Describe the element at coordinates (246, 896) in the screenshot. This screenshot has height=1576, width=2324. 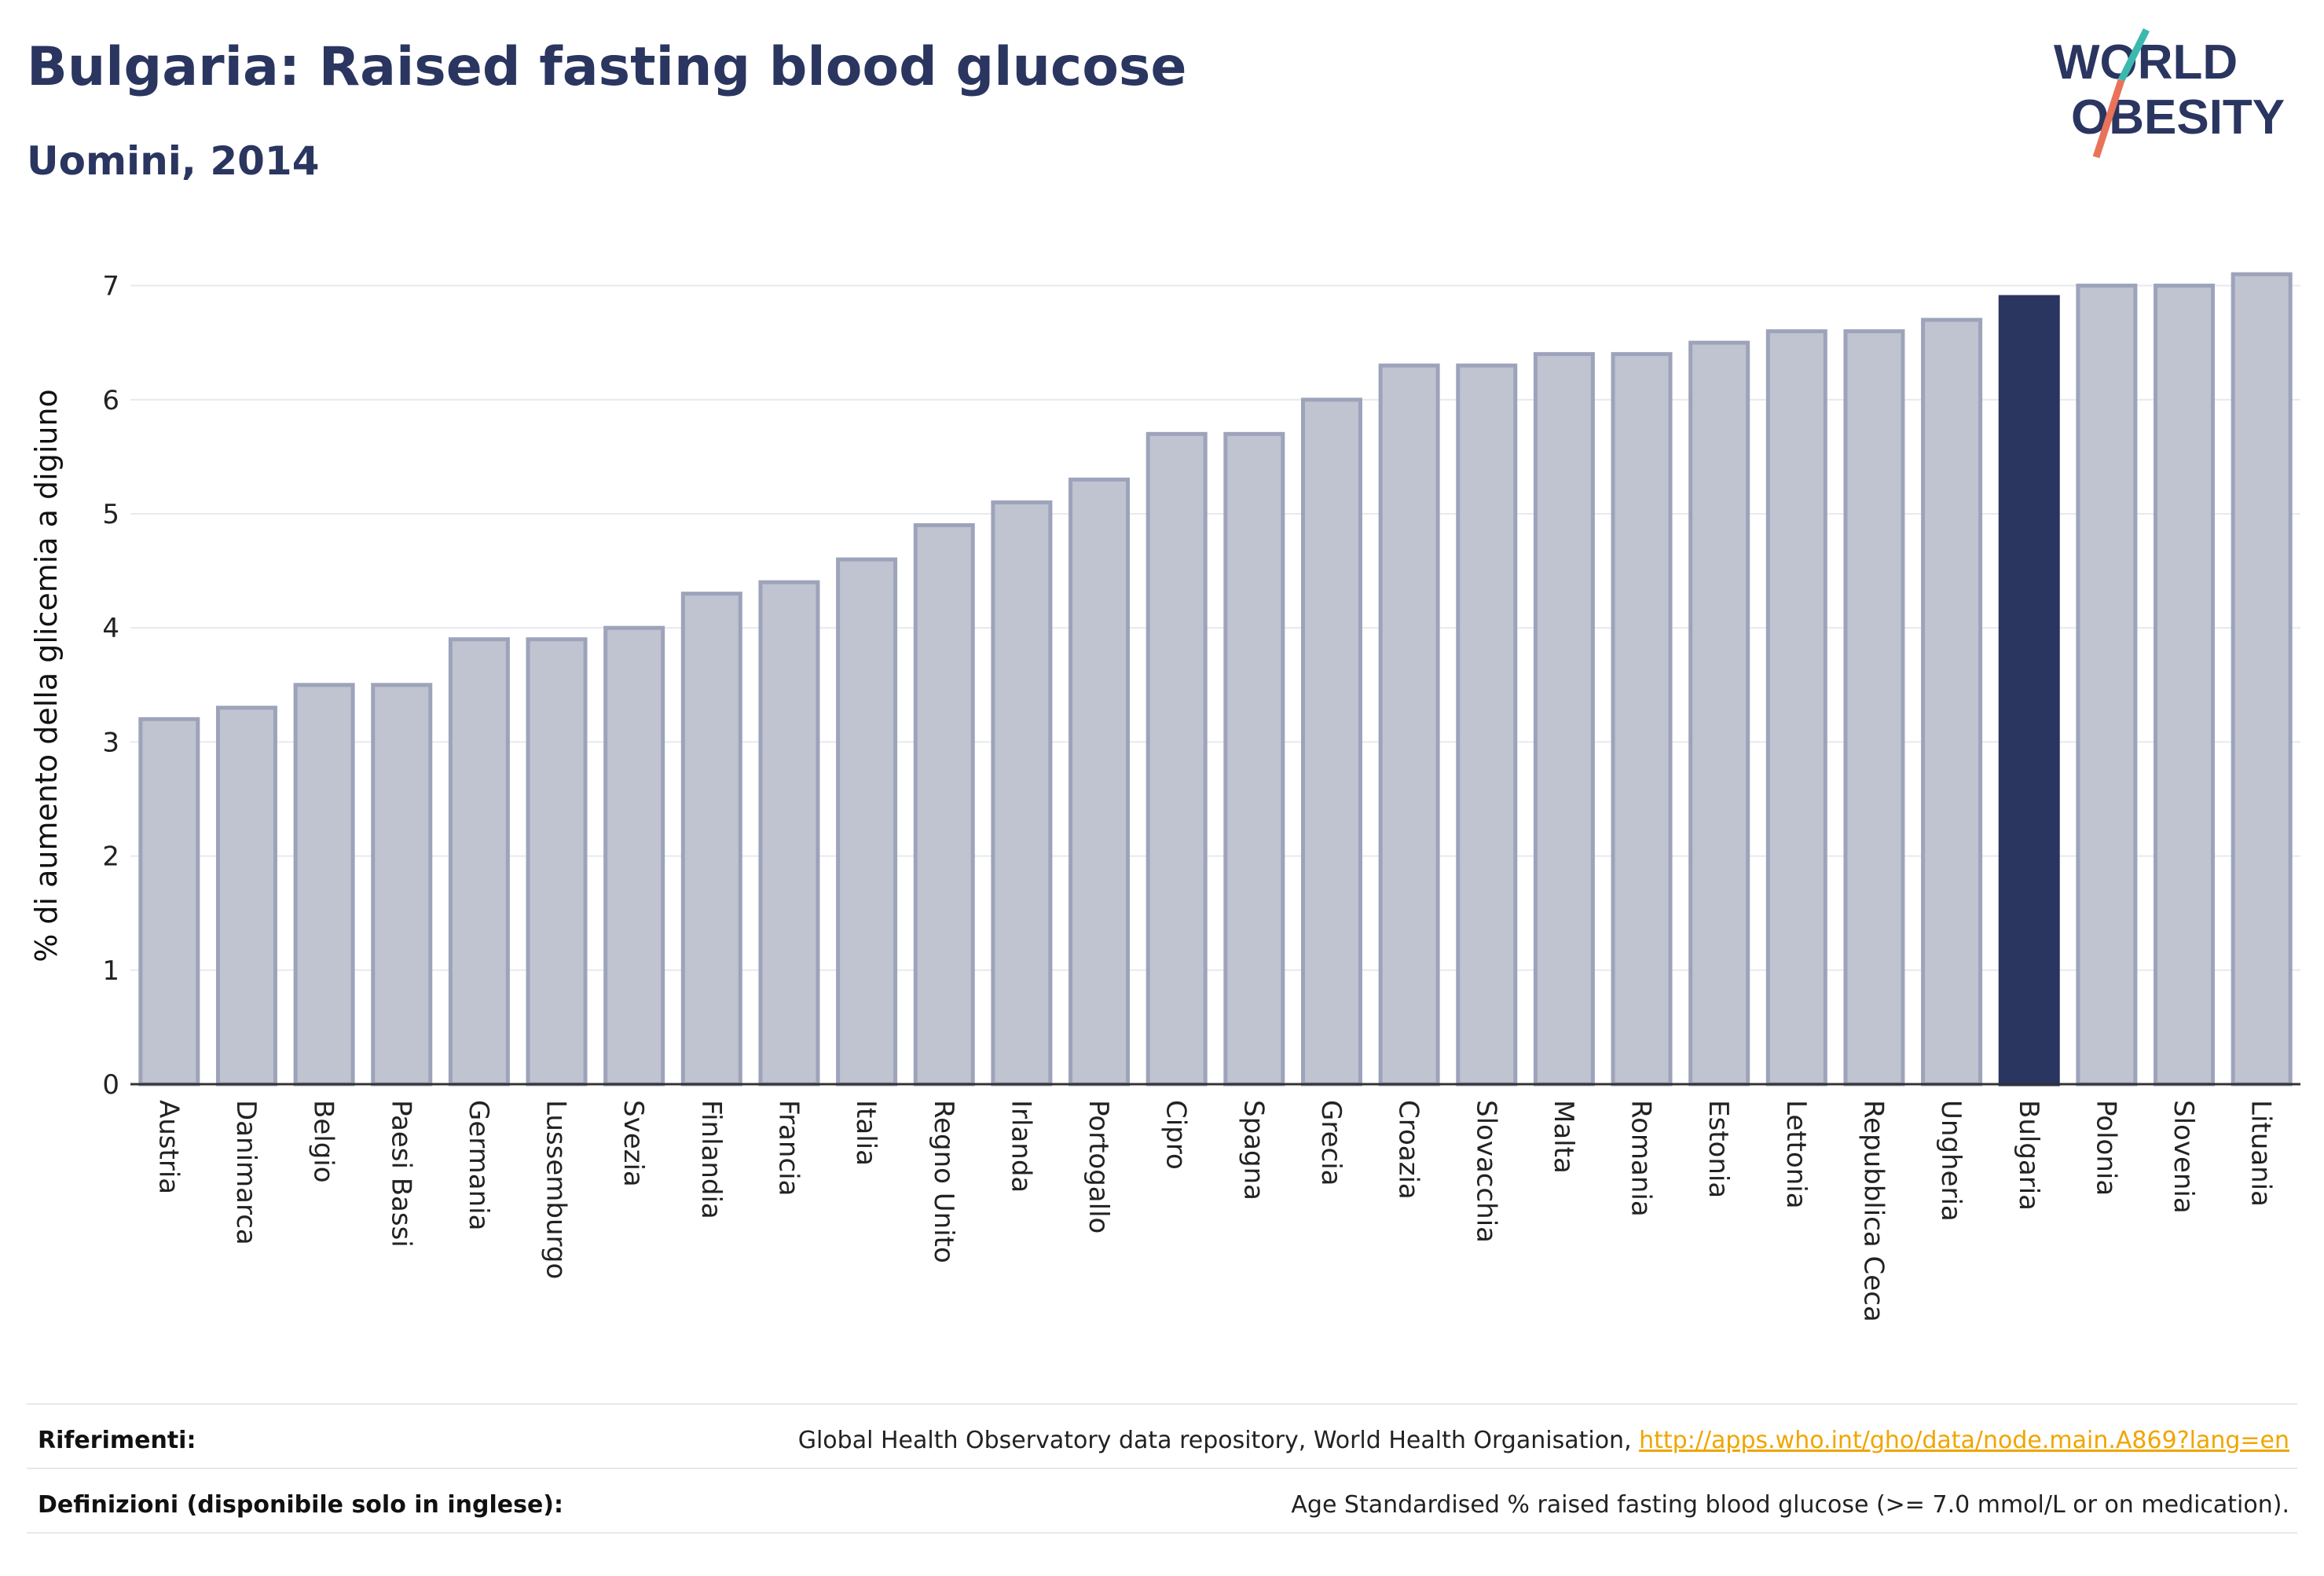
I see `bar-danimarca` at that location.